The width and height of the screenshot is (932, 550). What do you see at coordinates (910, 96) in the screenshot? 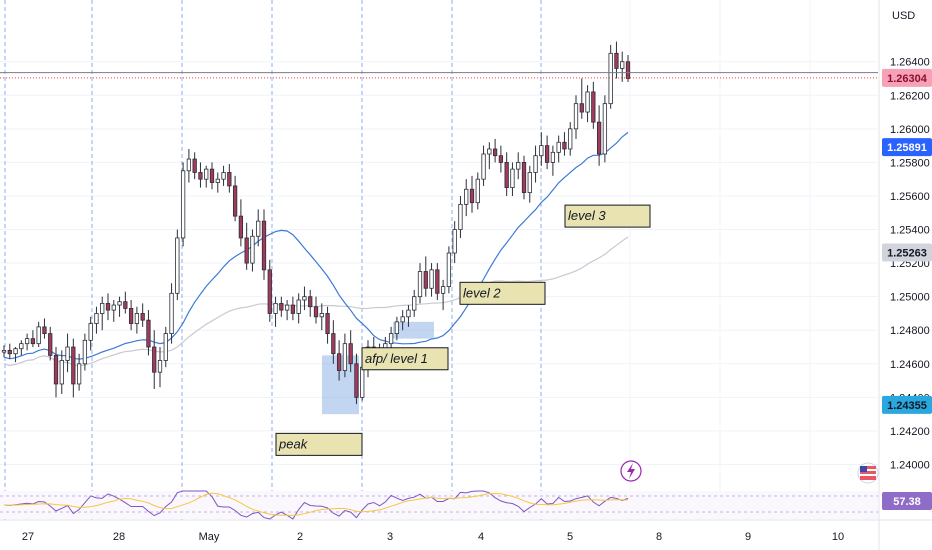
I see `price-tick-label: 1.26200` at bounding box center [910, 96].